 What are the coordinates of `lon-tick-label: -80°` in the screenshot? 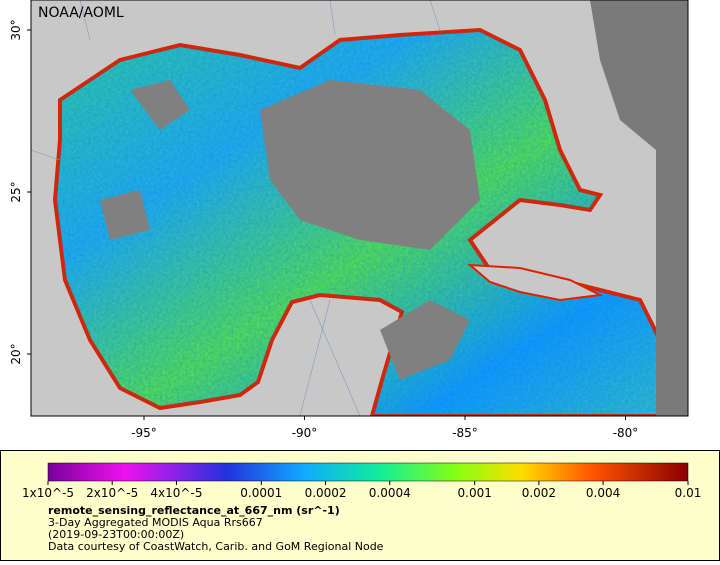 It's located at (626, 433).